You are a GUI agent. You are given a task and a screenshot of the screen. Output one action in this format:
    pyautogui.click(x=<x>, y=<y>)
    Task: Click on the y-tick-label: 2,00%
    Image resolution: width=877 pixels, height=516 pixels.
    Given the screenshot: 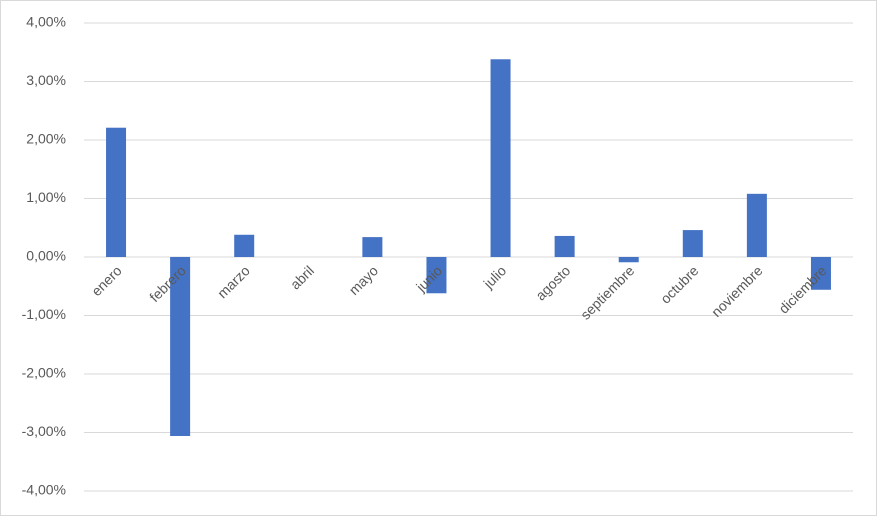 What is the action you would take?
    pyautogui.click(x=46, y=139)
    